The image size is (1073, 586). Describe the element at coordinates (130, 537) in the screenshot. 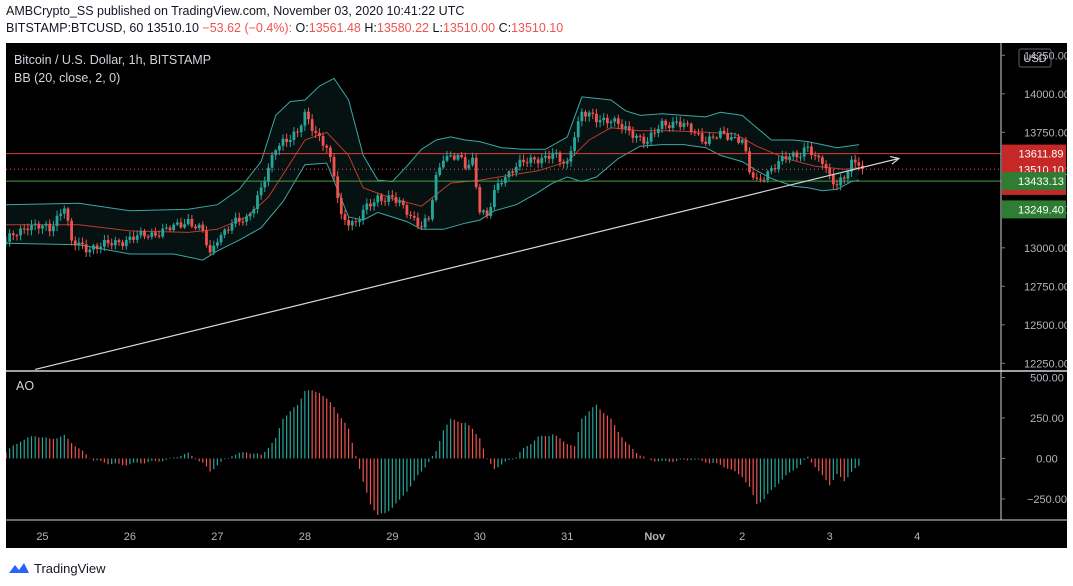

I see `time-tick-label: 26` at that location.